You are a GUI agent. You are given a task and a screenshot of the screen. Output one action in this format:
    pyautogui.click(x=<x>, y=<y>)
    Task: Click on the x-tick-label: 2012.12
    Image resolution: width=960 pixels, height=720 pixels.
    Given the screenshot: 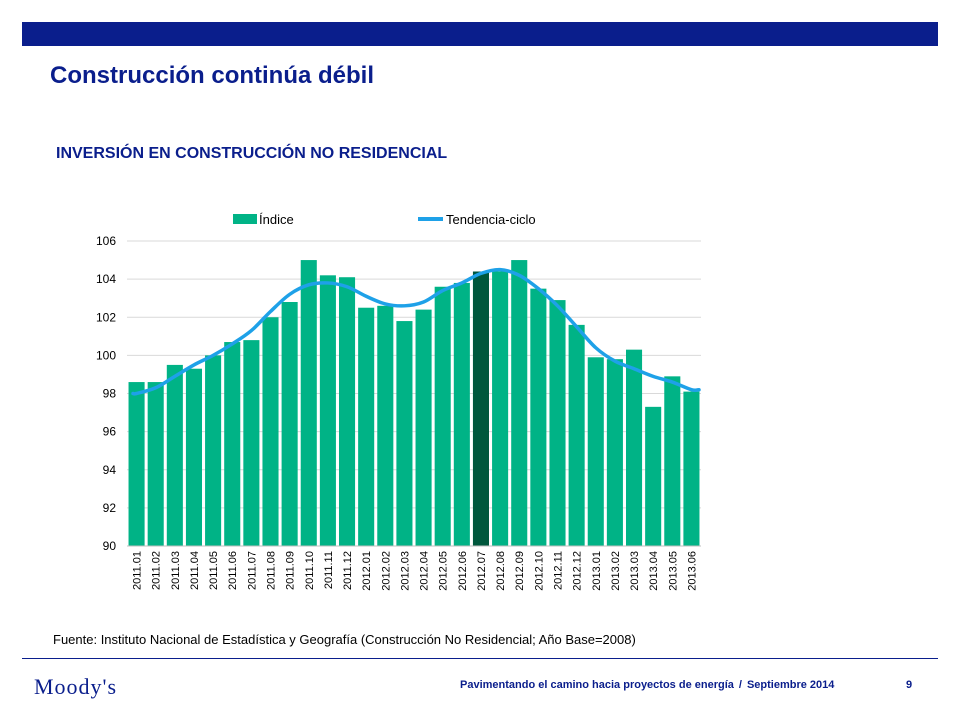 What is the action you would take?
    pyautogui.click(x=578, y=571)
    